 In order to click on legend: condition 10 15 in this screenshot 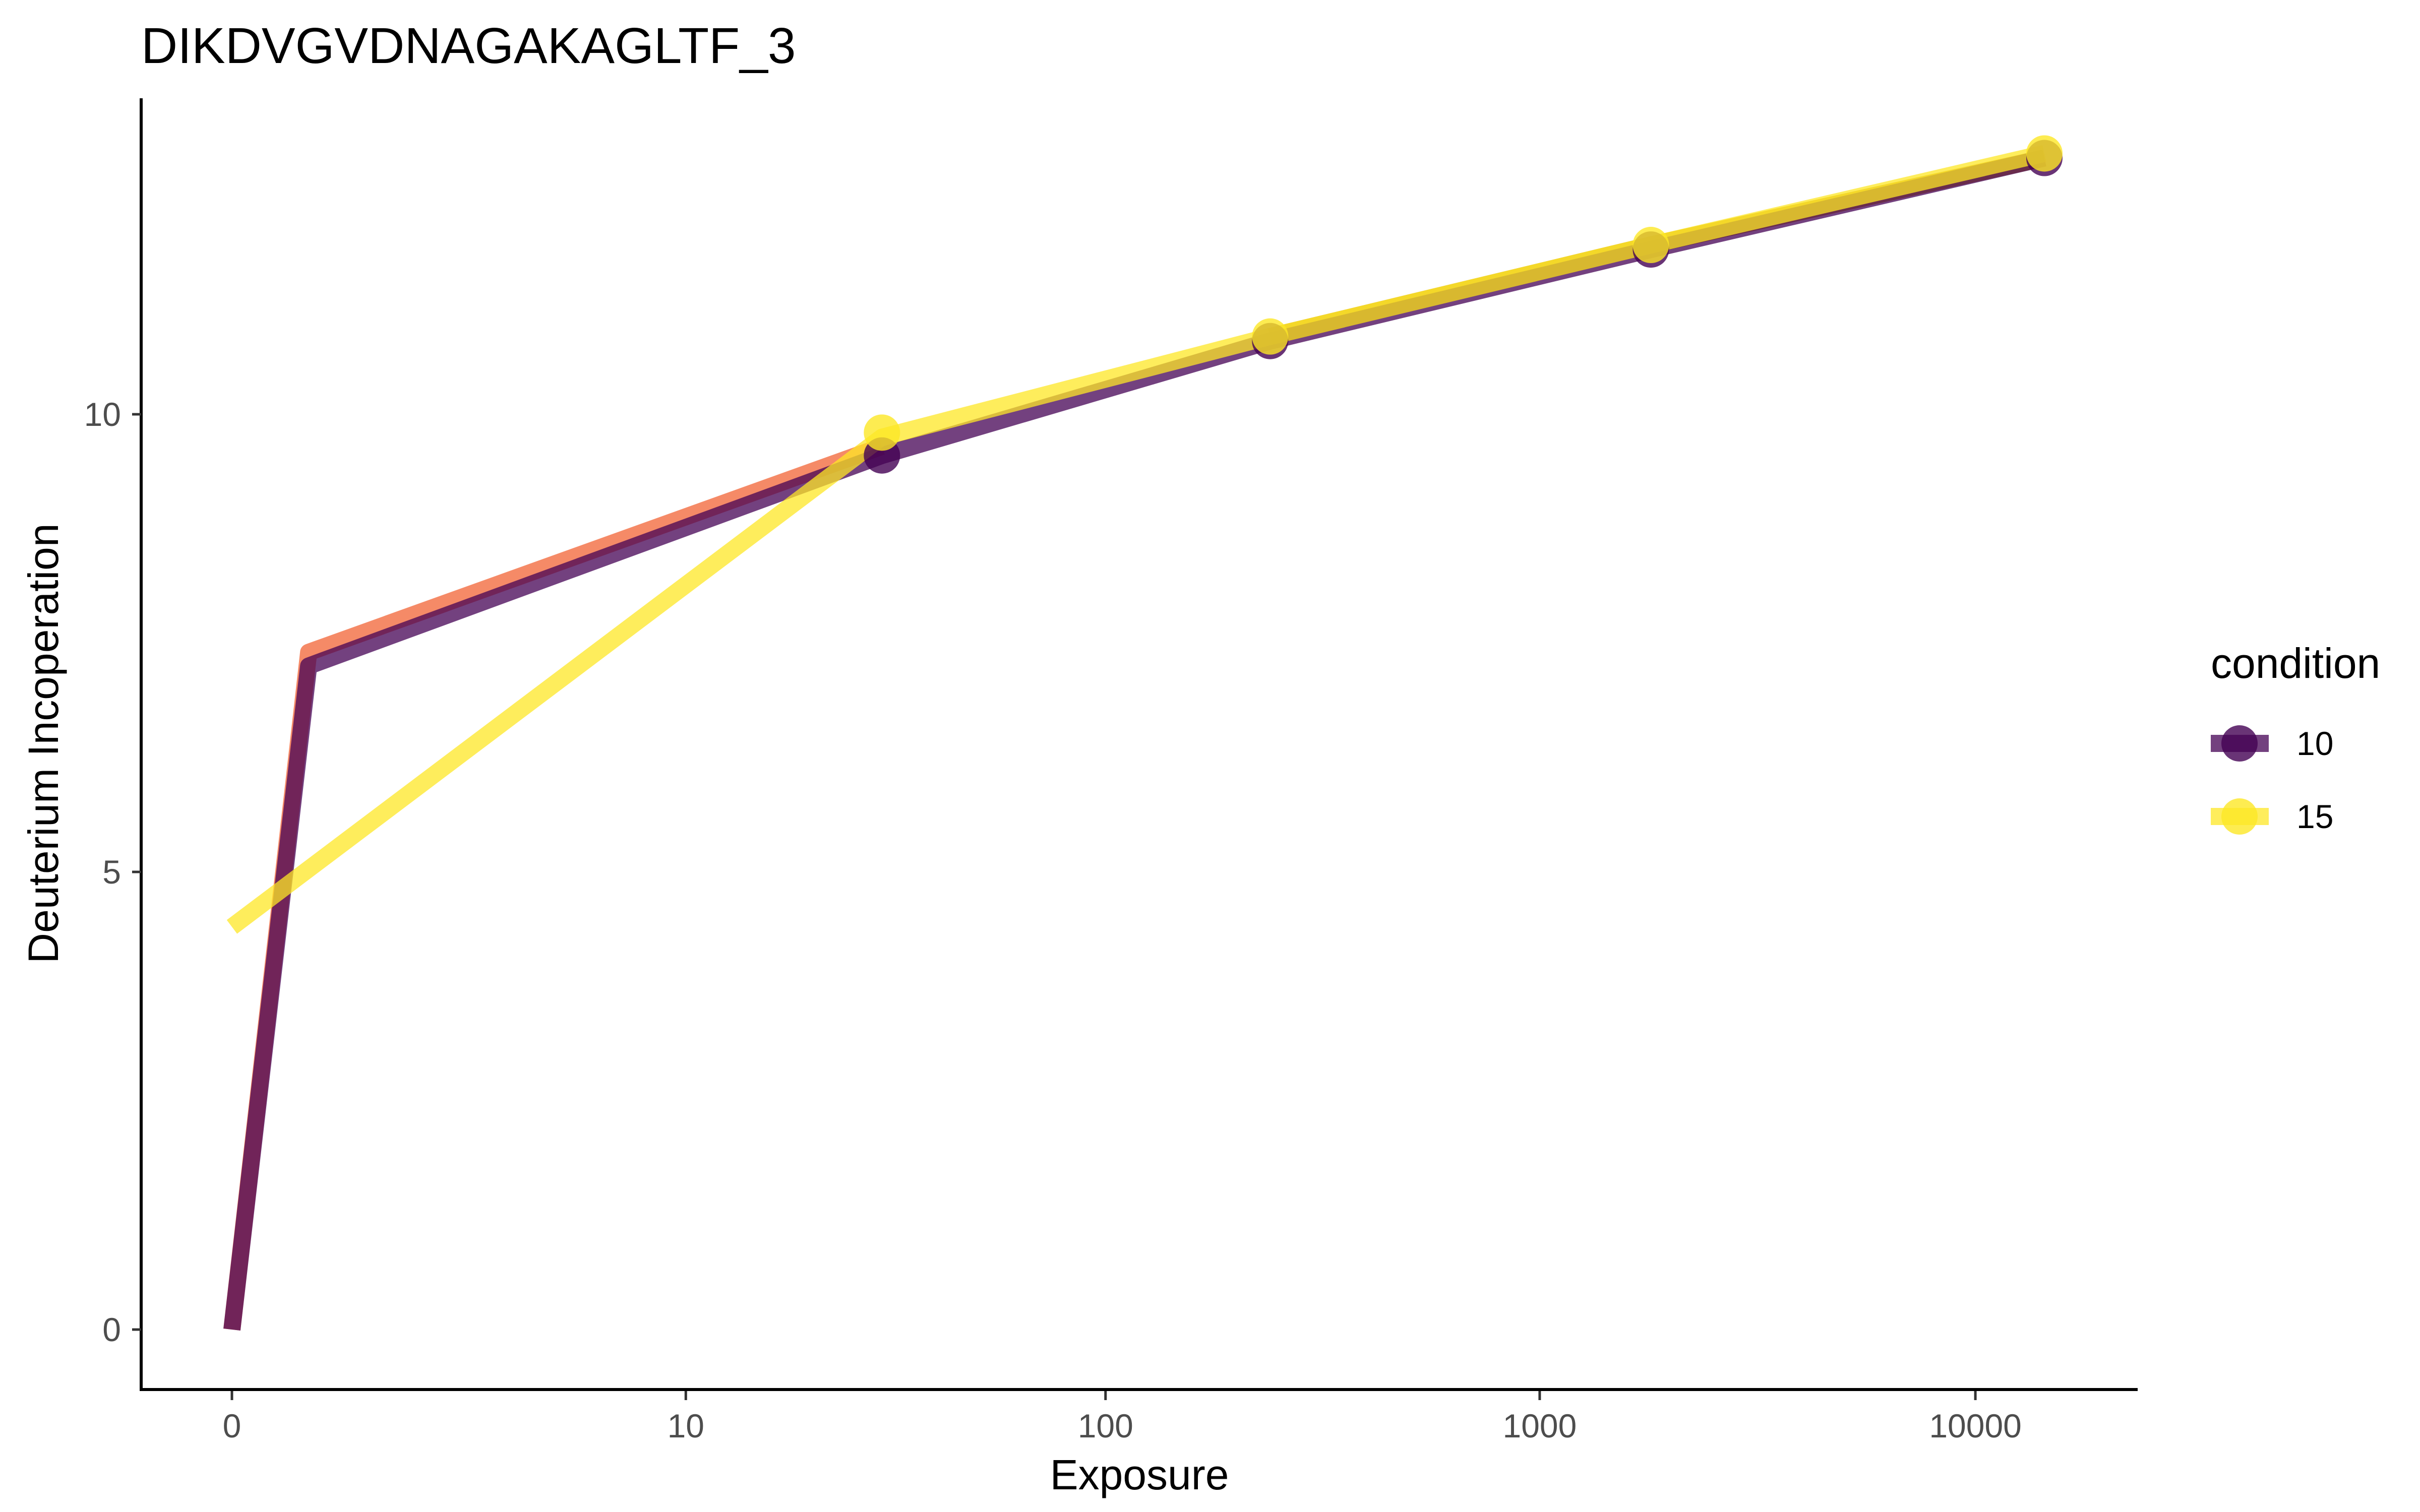, I will do `click(2295, 737)`.